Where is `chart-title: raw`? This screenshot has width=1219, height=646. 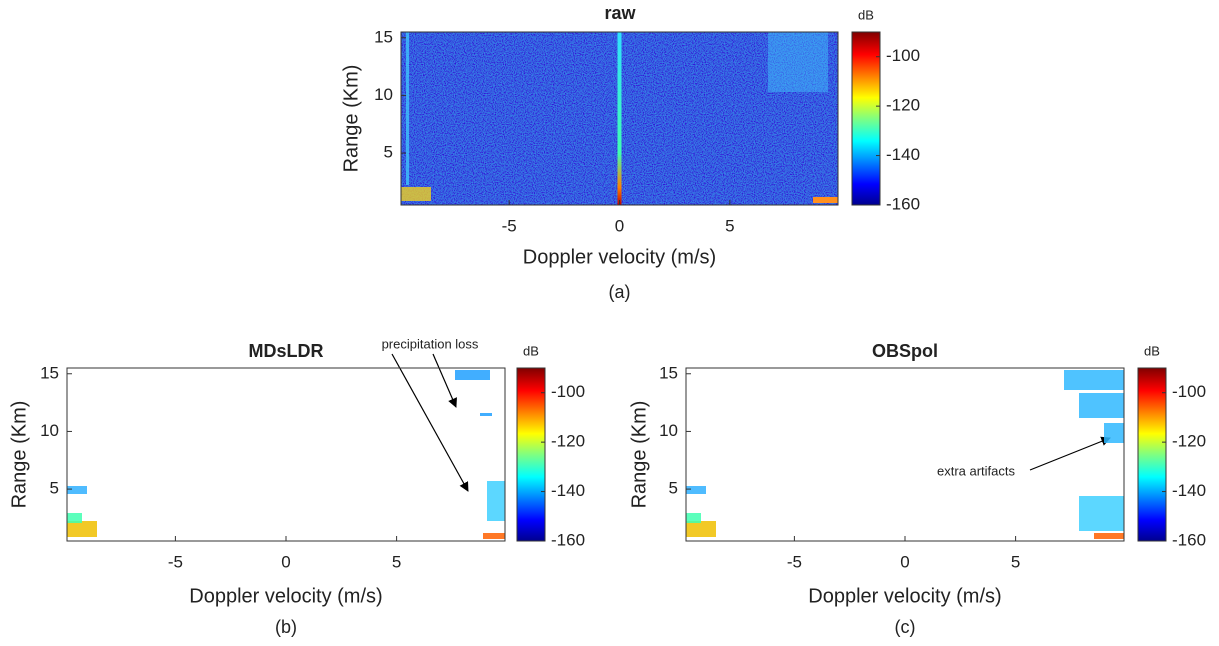 chart-title: raw is located at coordinates (620, 13).